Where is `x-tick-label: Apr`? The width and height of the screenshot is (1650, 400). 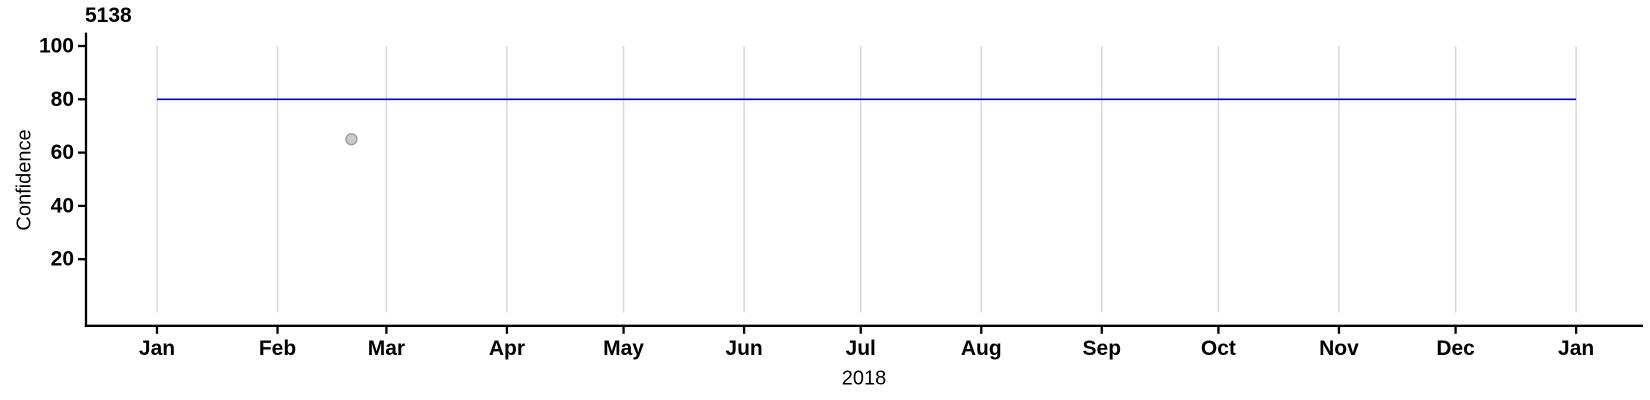
x-tick-label: Apr is located at coordinates (507, 348).